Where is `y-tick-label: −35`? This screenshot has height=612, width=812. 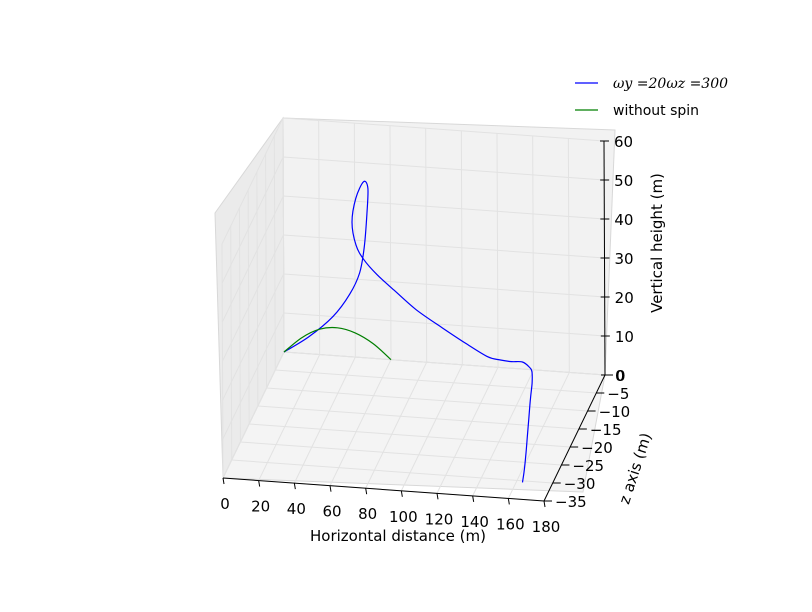
y-tick-label: −35 is located at coordinates (571, 502).